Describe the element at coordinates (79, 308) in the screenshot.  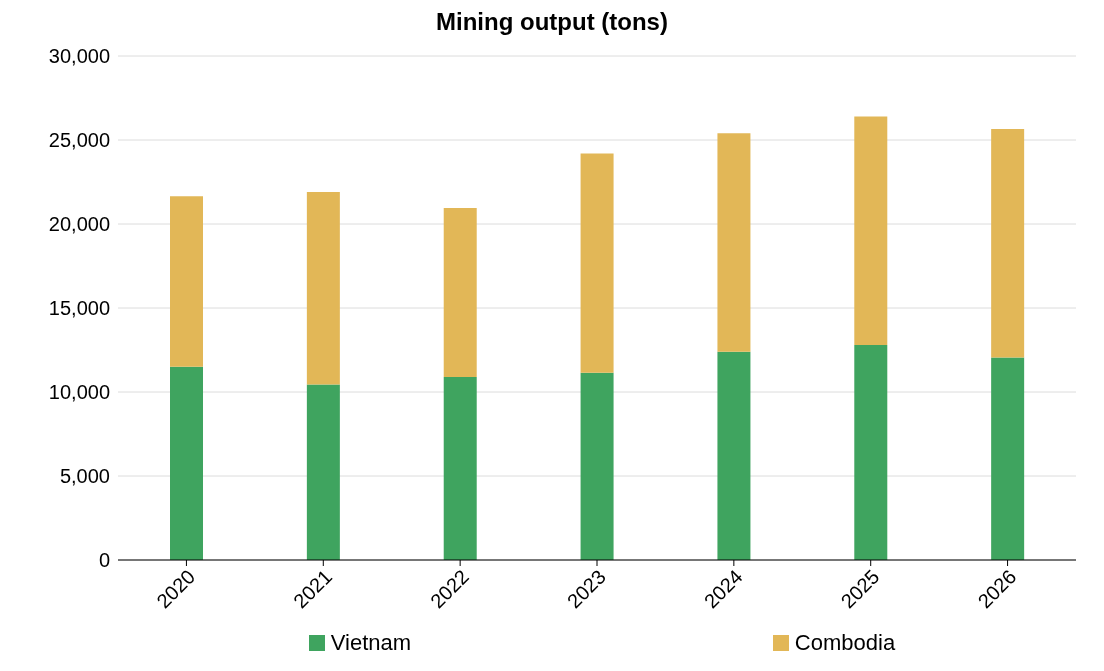
I see `y-tick-label: 15,000` at that location.